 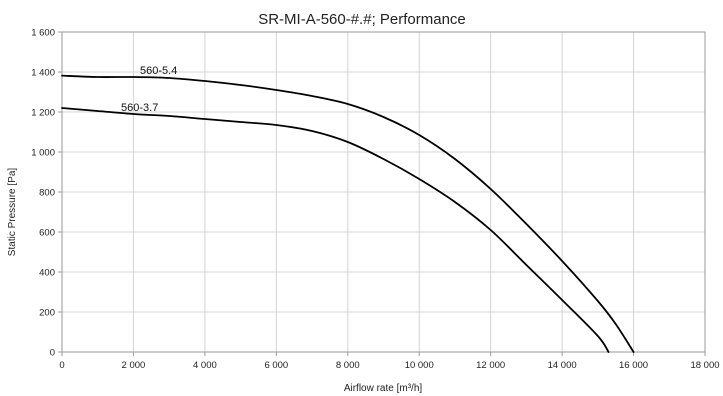 What do you see at coordinates (43, 153) in the screenshot?
I see `y-tick-label: 1 000` at bounding box center [43, 153].